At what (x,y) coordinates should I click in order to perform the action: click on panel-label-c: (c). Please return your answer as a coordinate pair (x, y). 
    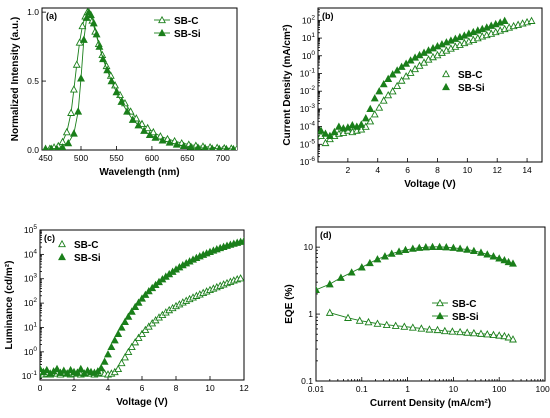
    Looking at the image, I should click on (49, 238).